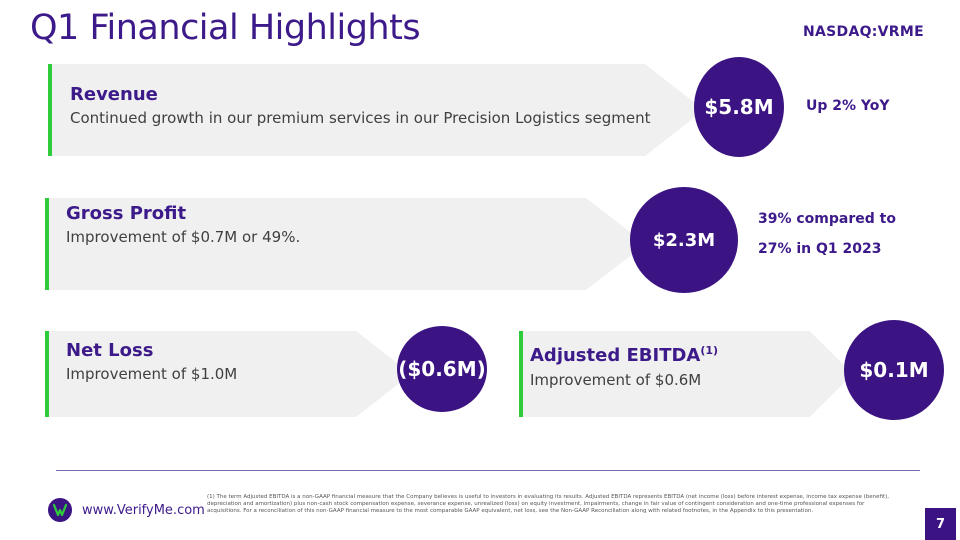 The height and width of the screenshot is (540, 960). I want to click on logo-mark-icon, so click(60, 510).